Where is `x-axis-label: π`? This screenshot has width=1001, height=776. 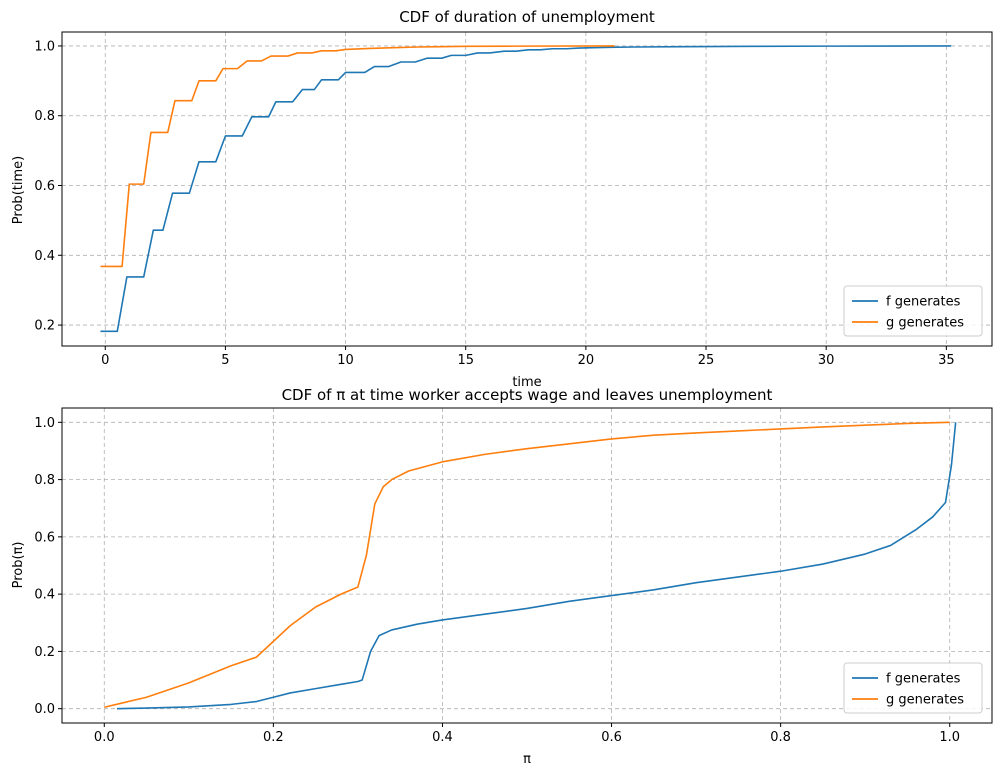
x-axis-label: π is located at coordinates (527, 759).